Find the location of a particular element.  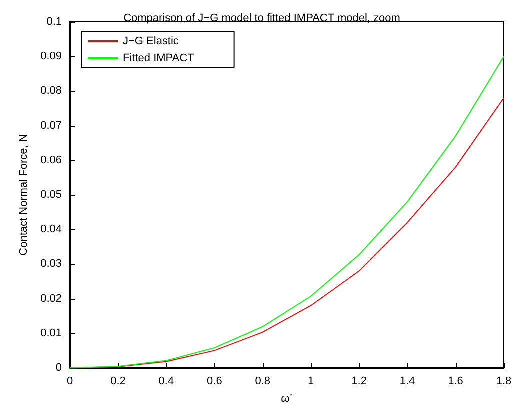

y-tick-label: 0.03 is located at coordinates (51, 264).